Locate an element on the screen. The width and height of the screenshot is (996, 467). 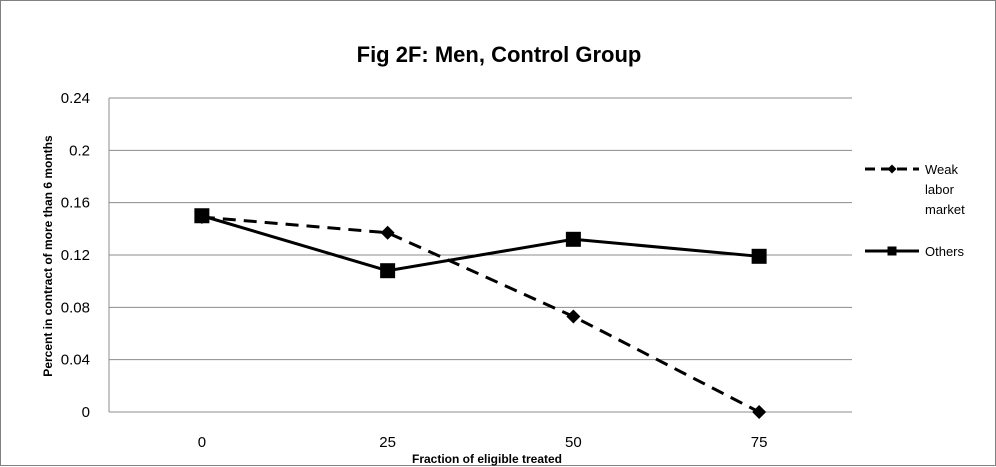
legend-label: Others is located at coordinates (945, 251).